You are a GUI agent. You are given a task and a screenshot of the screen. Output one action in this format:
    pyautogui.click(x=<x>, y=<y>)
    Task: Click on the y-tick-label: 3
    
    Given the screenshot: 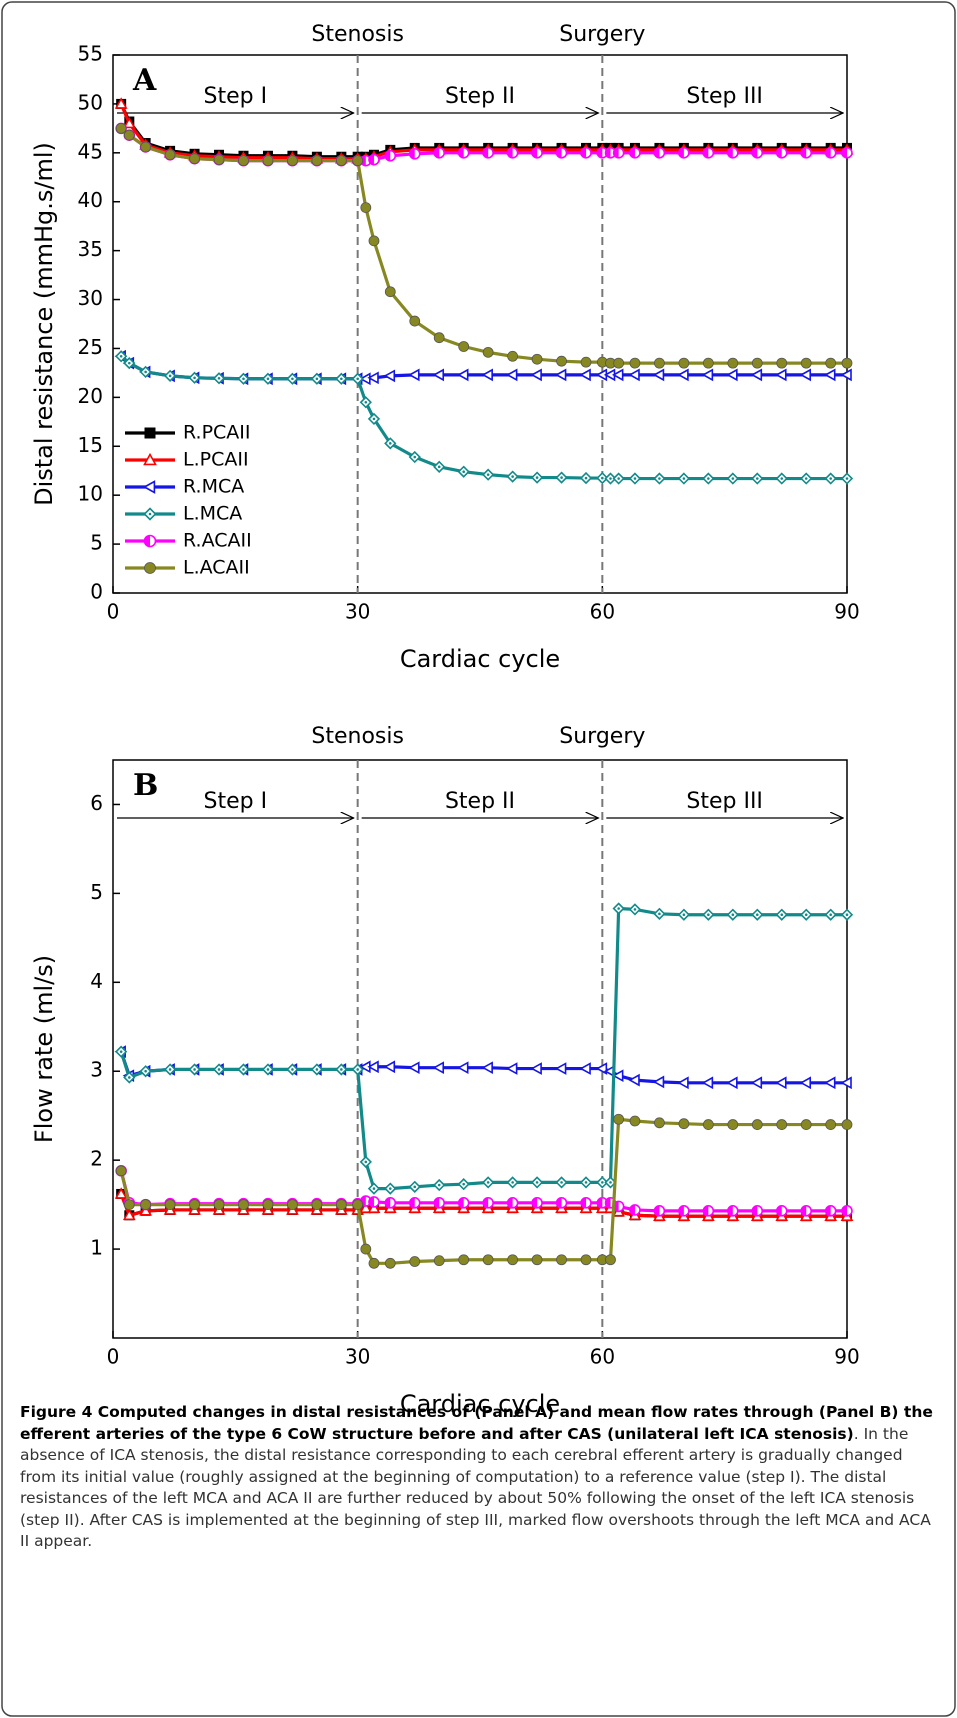 What is the action you would take?
    pyautogui.click(x=96, y=1070)
    